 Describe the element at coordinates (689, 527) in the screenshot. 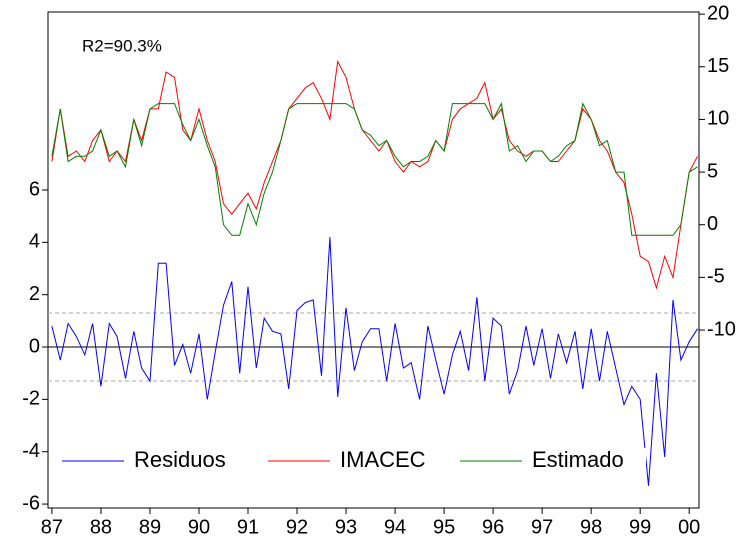

I see `x-tick-label: 00` at that location.